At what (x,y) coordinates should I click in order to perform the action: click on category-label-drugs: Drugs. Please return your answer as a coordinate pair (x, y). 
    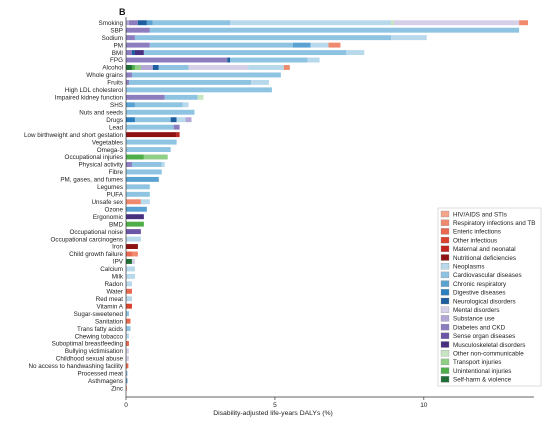
    Looking at the image, I should click on (114, 120).